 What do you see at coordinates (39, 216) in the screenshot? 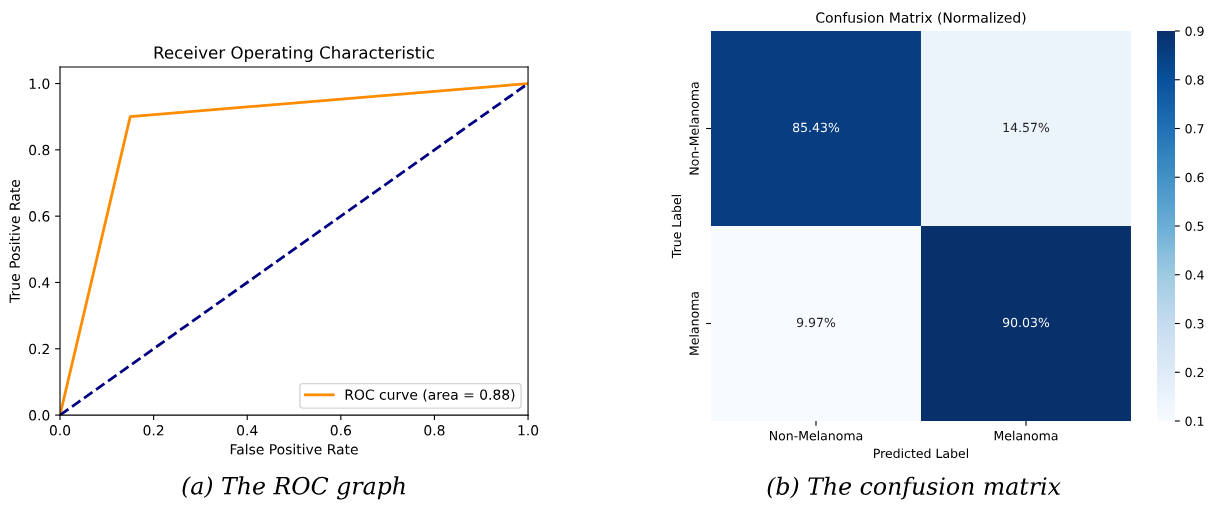
I see `y-tick-label: 0.6` at bounding box center [39, 216].